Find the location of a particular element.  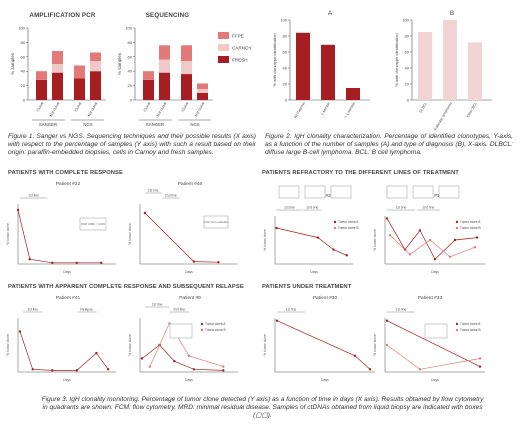

p33b-point is located at coordinates (420, 369).